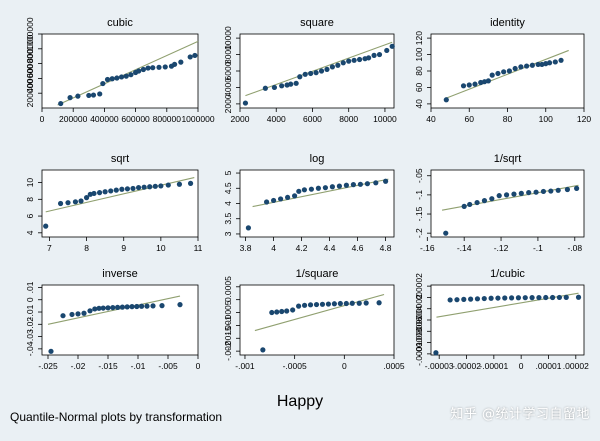 The width and height of the screenshot is (600, 441). Describe the element at coordinates (30, 33) in the screenshot. I see `y-tick-label: 1000000` at that location.